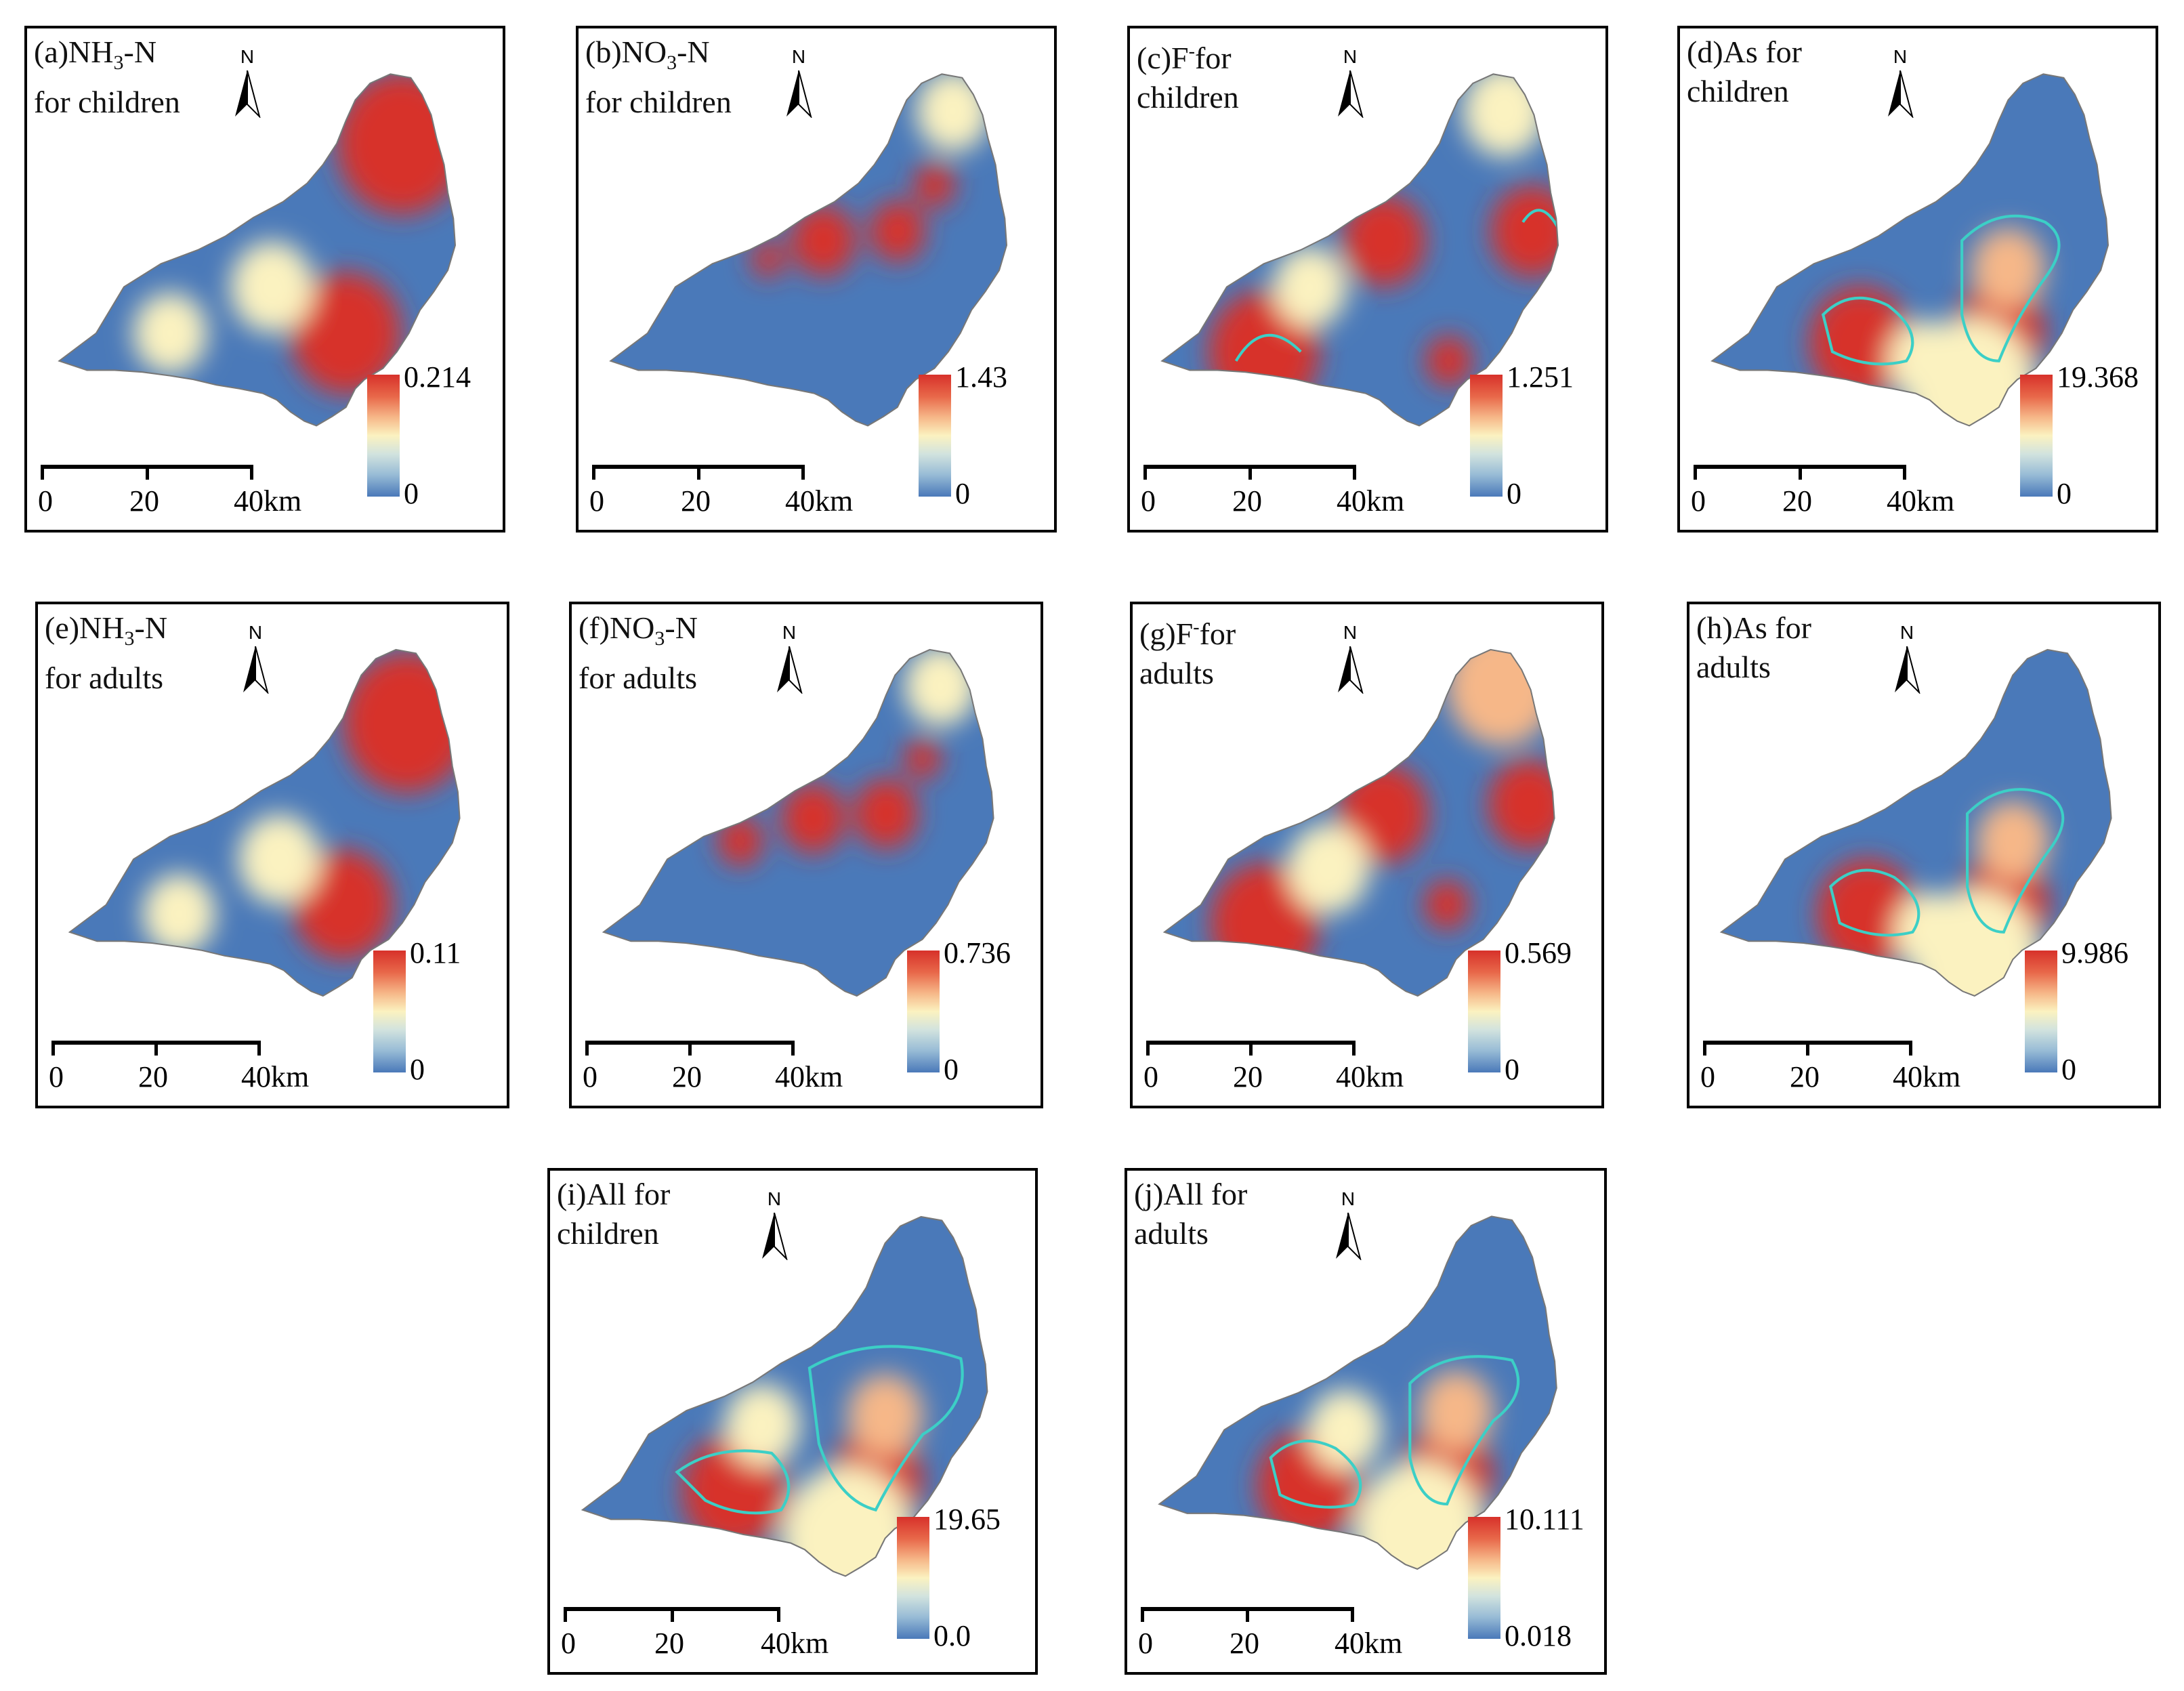 This screenshot has width=2184, height=1691. I want to click on legend-min: 0.018, so click(1538, 1635).